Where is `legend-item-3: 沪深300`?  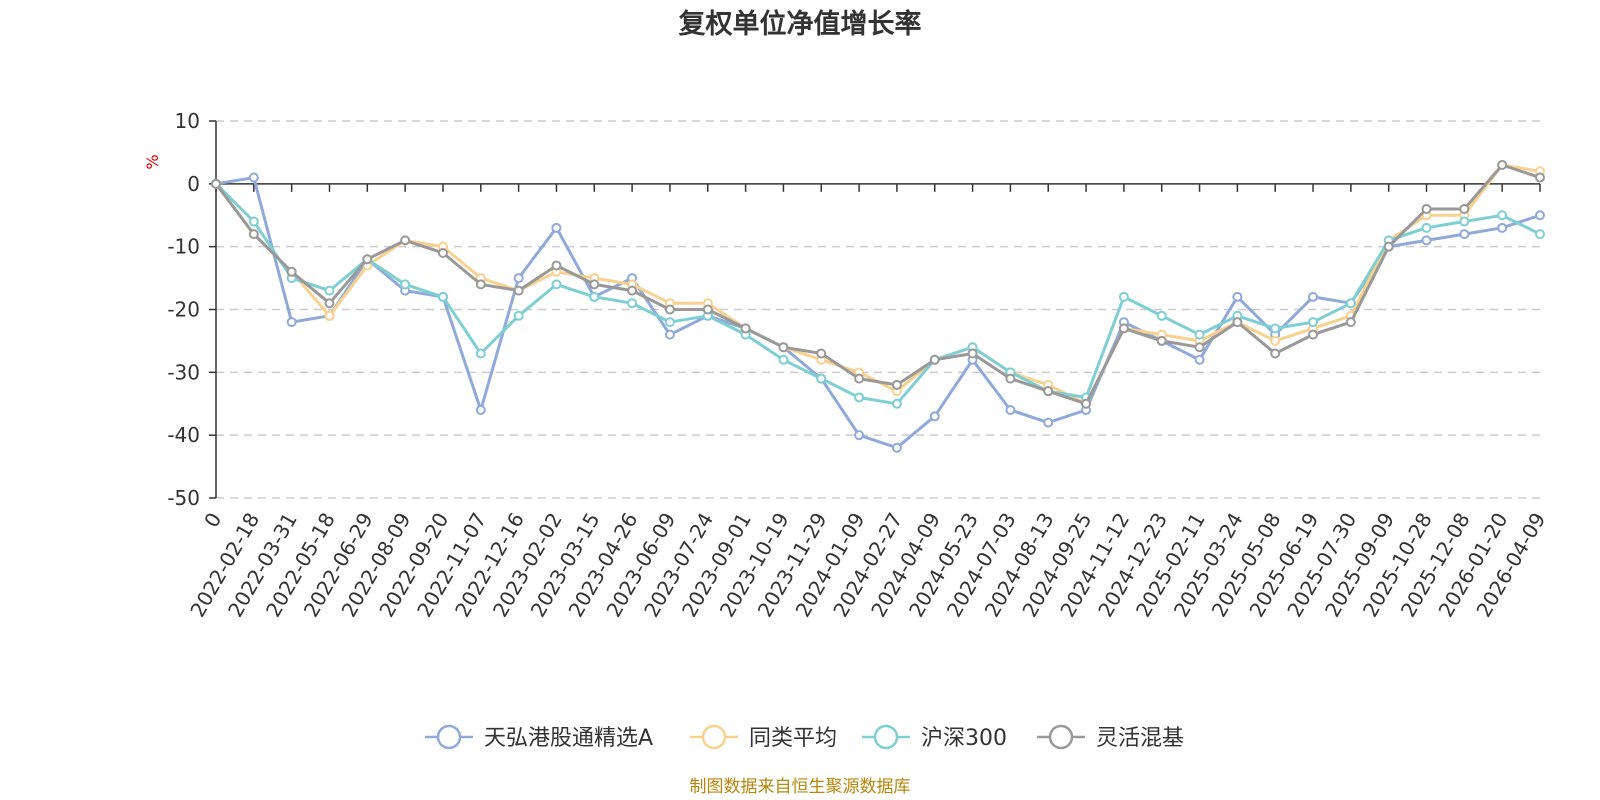
legend-item-3: 沪深300 is located at coordinates (934, 737).